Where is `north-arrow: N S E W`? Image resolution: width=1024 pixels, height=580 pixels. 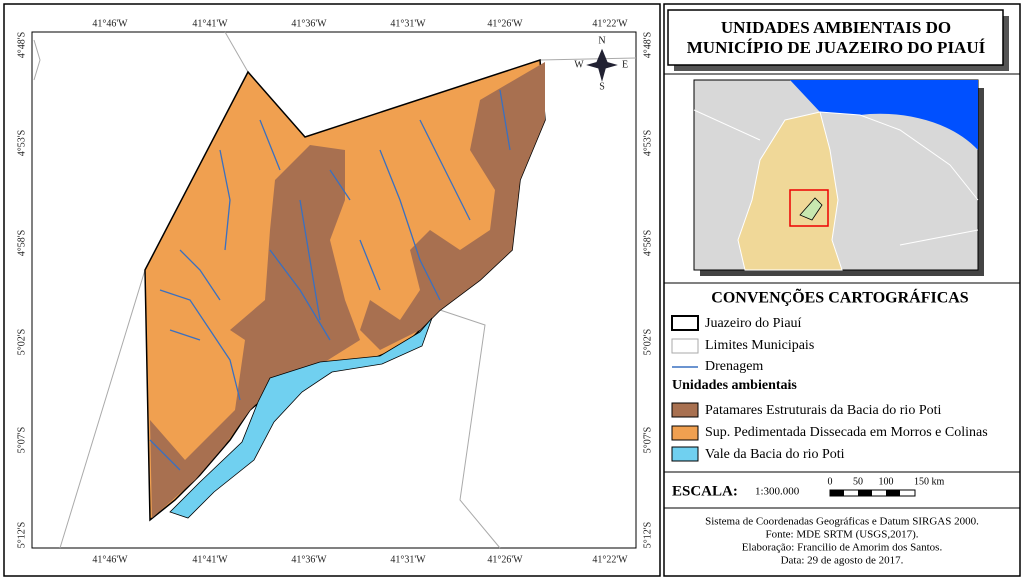
north-arrow: N S E W is located at coordinates (601, 63).